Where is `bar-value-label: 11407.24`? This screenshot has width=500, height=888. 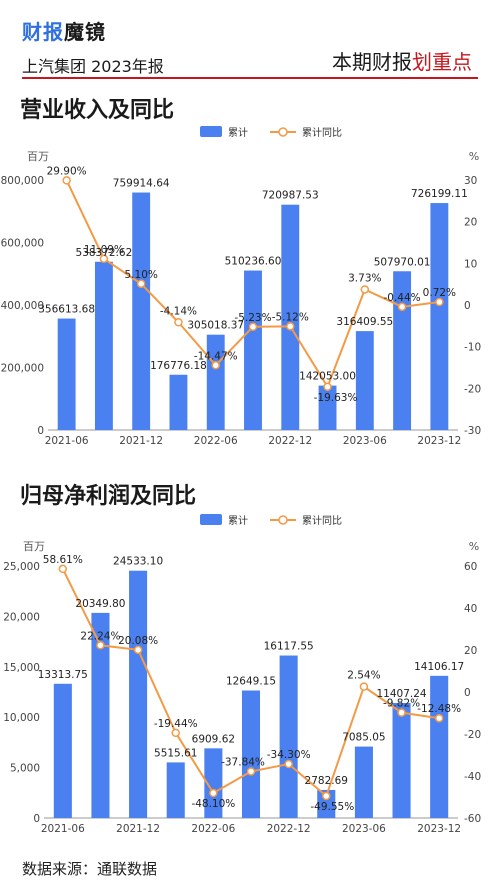
bar-value-label: 11407.24 is located at coordinates (401, 694).